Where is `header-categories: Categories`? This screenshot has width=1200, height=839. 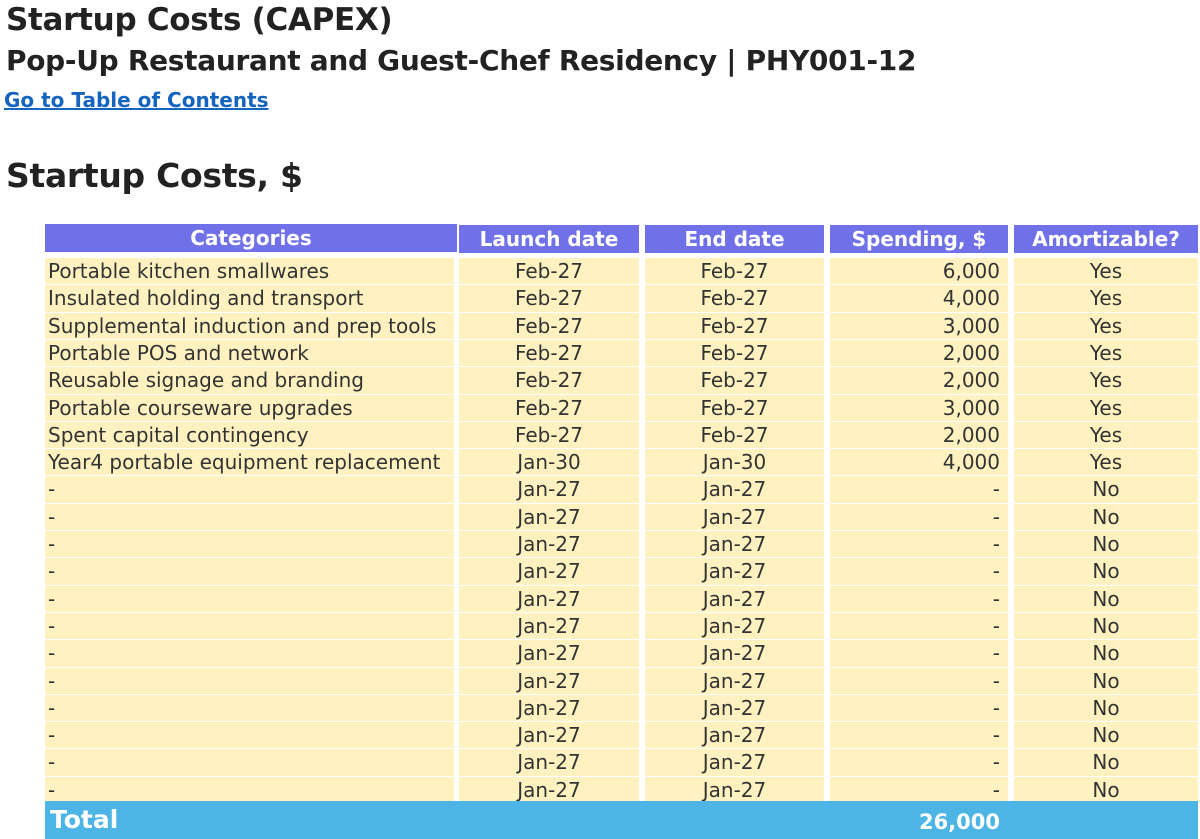
header-categories: Categories is located at coordinates (251, 238).